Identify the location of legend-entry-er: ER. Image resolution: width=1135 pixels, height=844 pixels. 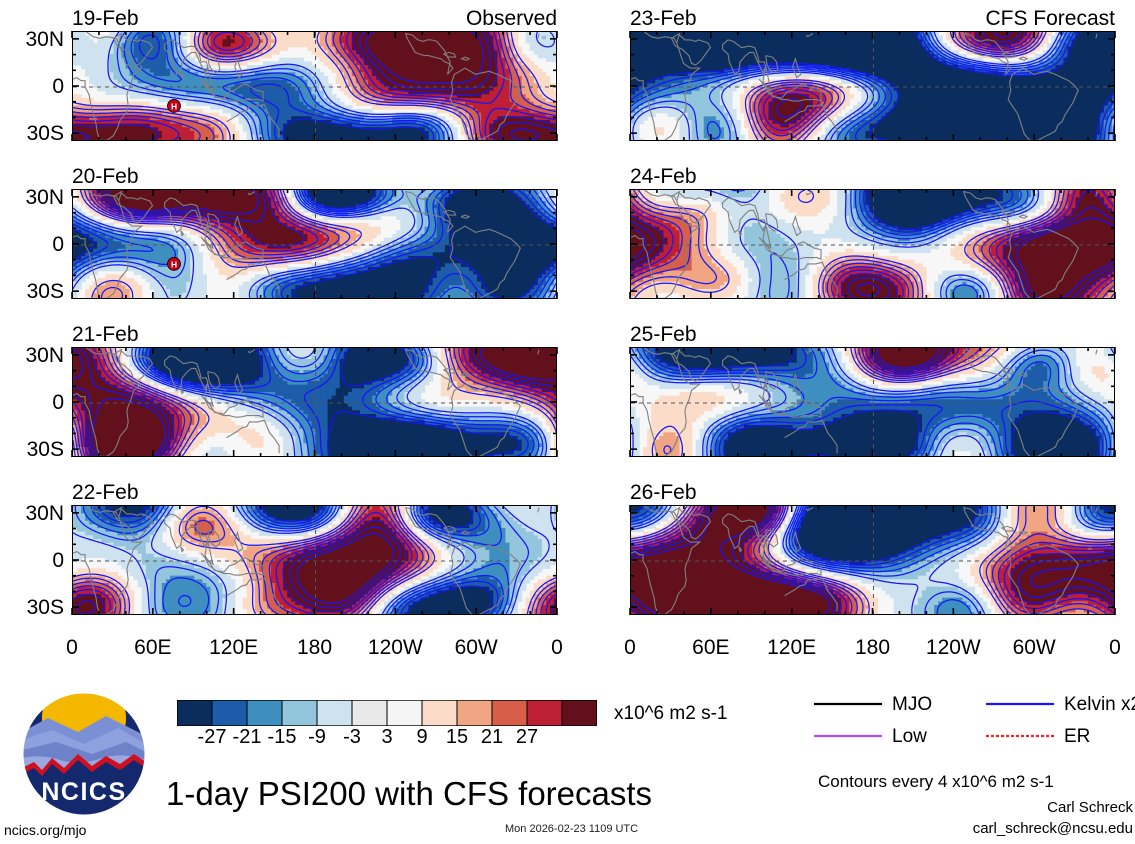
(1037, 736).